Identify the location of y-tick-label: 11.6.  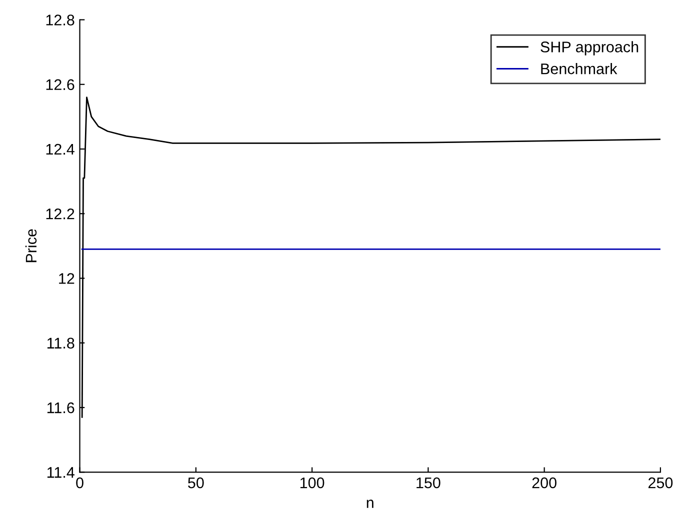
(60, 408).